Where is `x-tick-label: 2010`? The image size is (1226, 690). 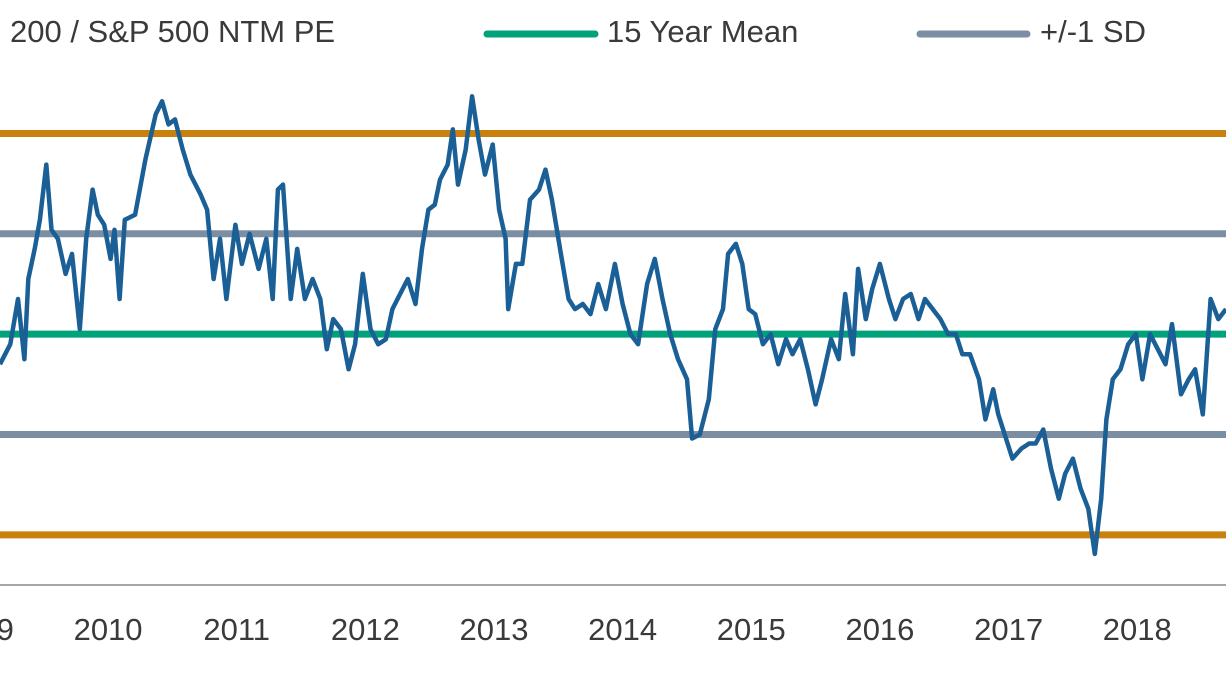
x-tick-label: 2010 is located at coordinates (108, 629).